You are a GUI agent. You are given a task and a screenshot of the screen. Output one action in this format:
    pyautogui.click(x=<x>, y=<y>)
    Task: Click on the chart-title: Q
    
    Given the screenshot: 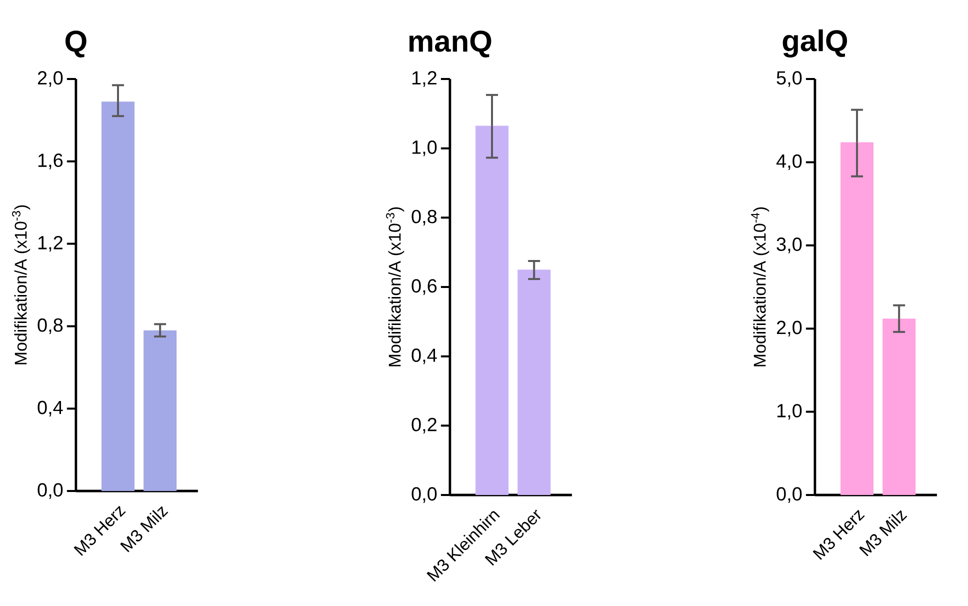 What is the action you would take?
    pyautogui.click(x=75, y=44)
    